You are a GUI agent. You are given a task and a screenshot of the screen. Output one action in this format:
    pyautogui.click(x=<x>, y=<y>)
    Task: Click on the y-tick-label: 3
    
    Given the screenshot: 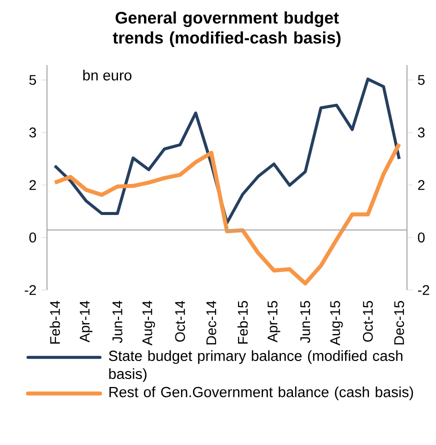 What is the action you would take?
    pyautogui.click(x=32, y=133)
    